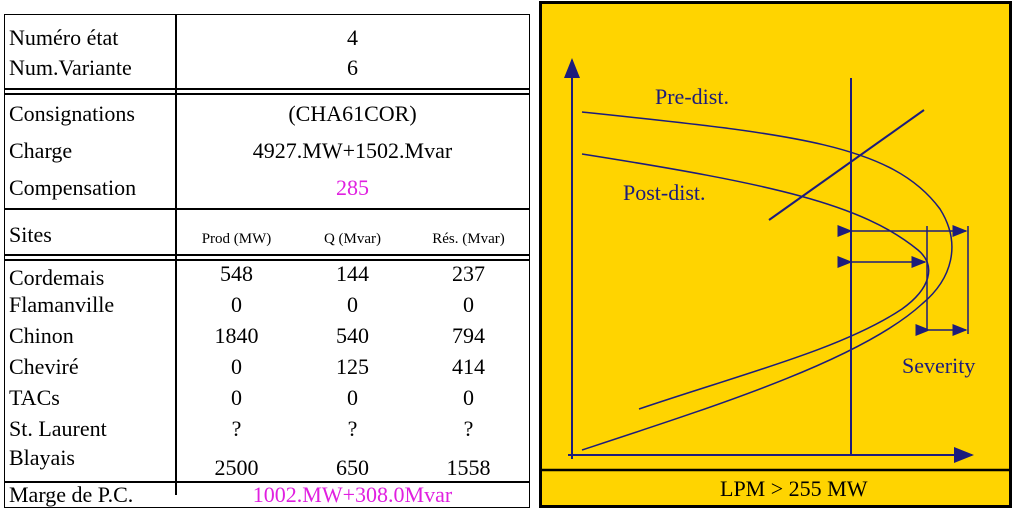 The width and height of the screenshot is (1016, 512). Describe the element at coordinates (468, 239) in the screenshot. I see `col-res-header: Rés. (Mvar)` at that location.